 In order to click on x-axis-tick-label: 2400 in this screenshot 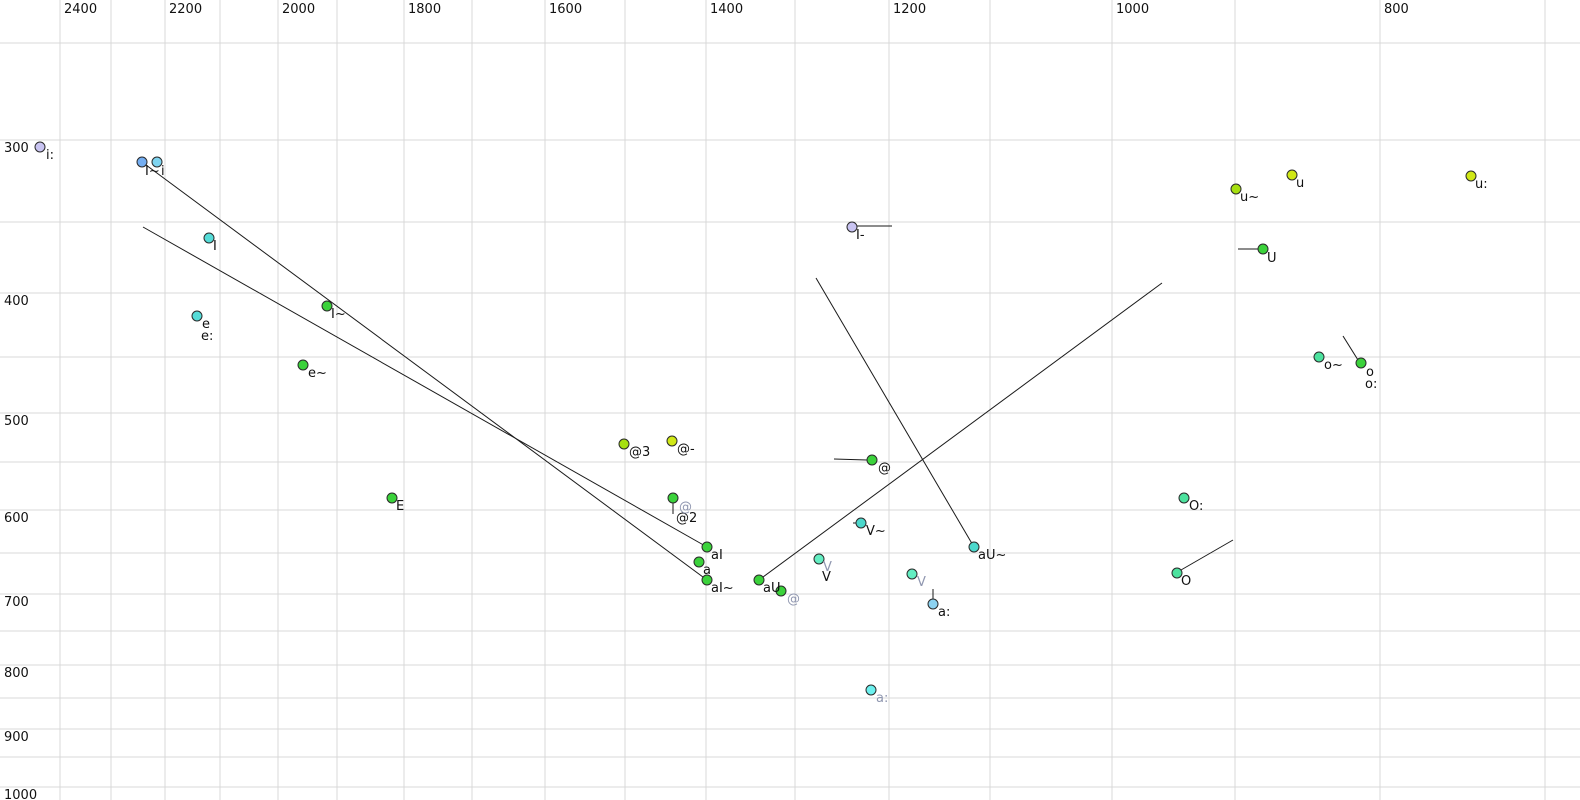, I will do `click(80, 9)`.